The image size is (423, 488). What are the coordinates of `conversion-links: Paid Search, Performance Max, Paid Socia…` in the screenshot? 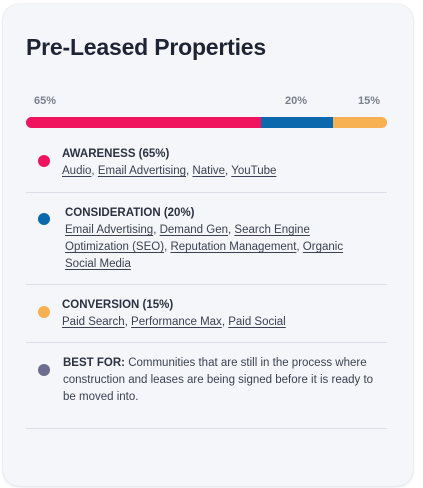 It's located at (222, 322).